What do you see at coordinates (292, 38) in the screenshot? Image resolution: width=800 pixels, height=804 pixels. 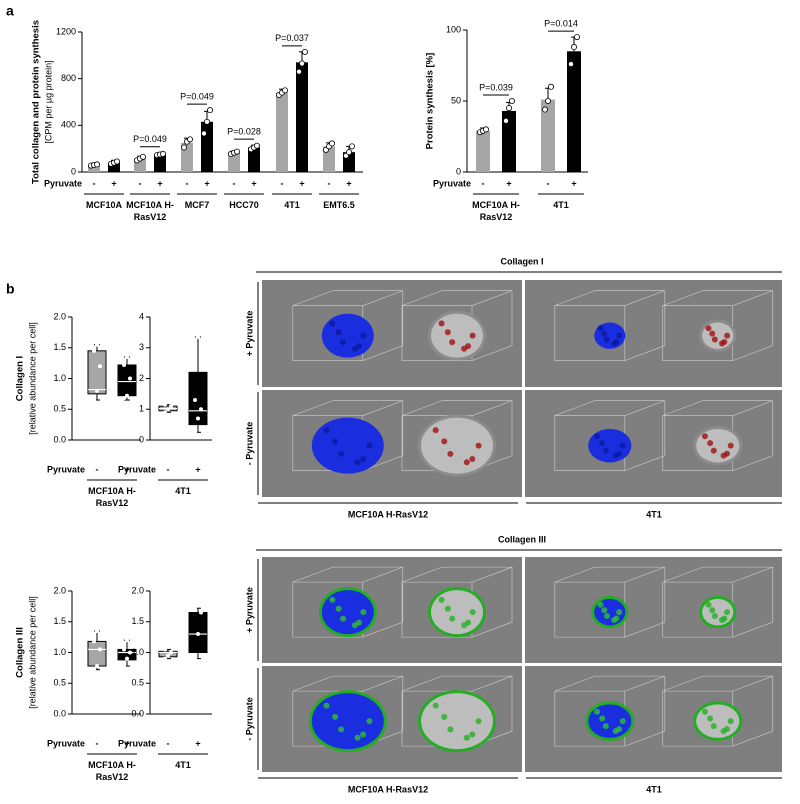 I see `p-value: P=0.037` at bounding box center [292, 38].